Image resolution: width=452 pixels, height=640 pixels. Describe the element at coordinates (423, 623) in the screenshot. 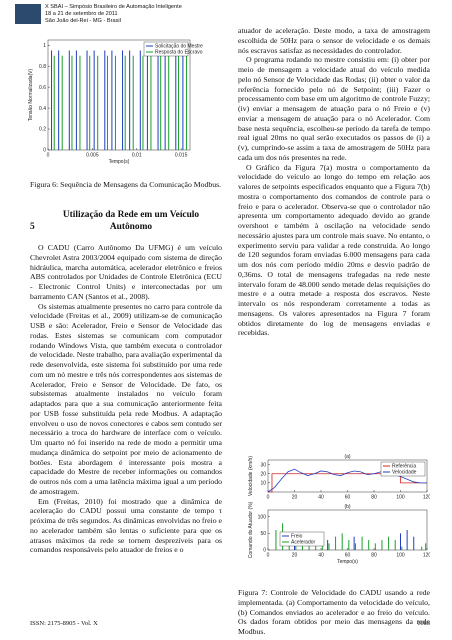

I see `footer-page: 1183` at that location.